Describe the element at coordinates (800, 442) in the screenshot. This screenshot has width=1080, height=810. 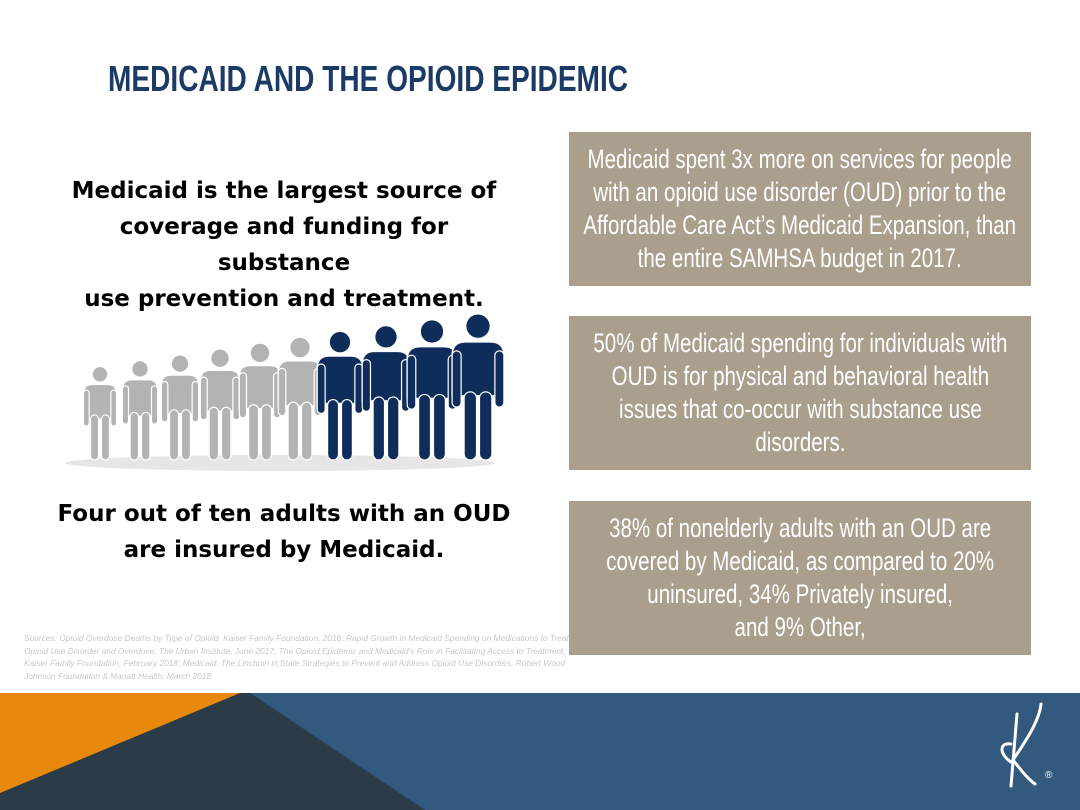
I see `fact-line: disorders.` at that location.